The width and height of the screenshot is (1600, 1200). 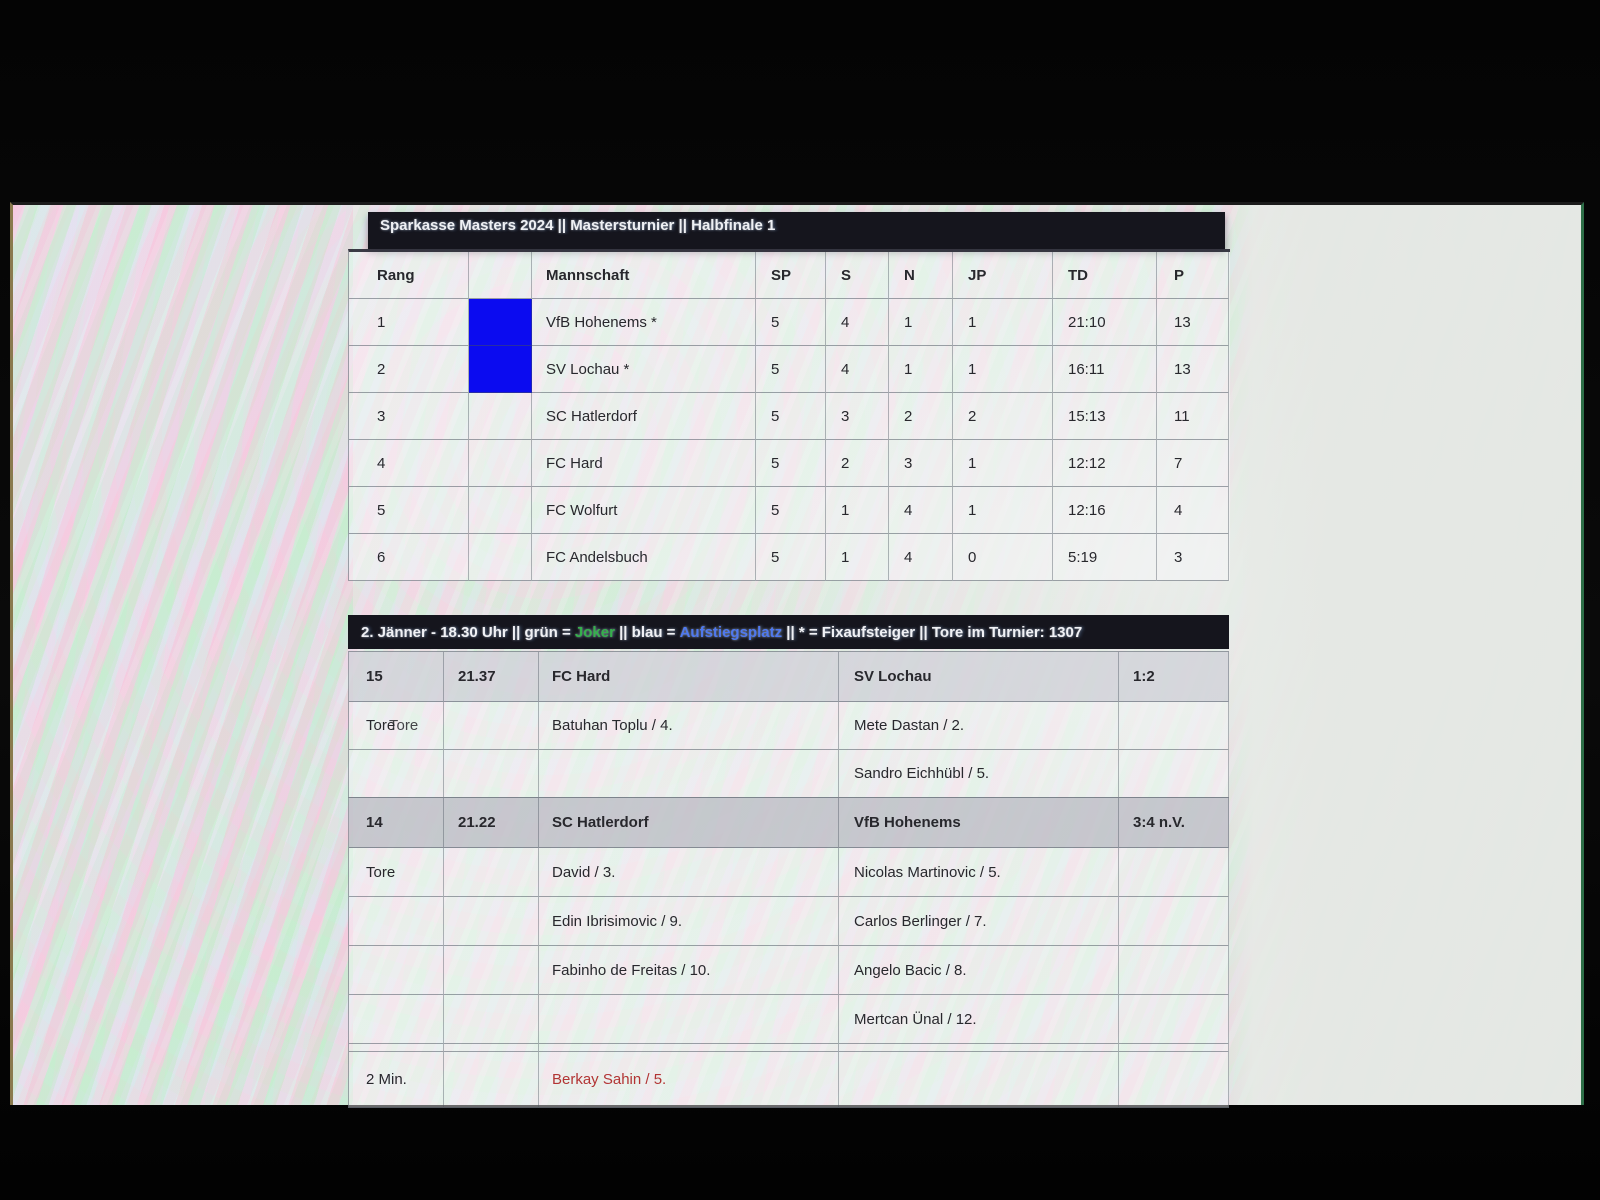 I want to click on match-home-team: FC Hard, so click(x=689, y=677).